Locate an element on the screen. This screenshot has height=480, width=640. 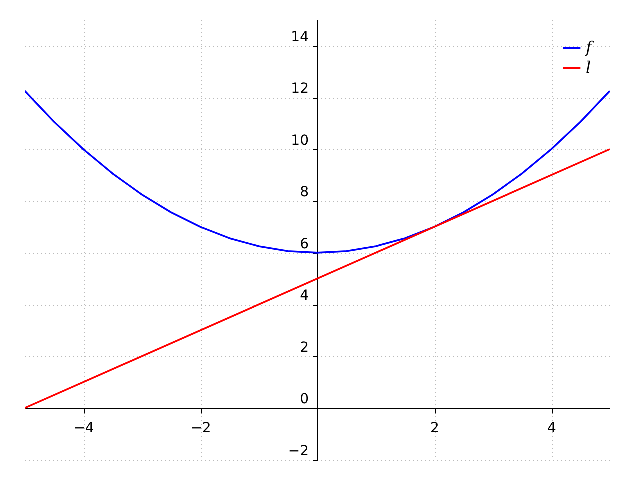
y-tick-label: 6 is located at coordinates (305, 244).